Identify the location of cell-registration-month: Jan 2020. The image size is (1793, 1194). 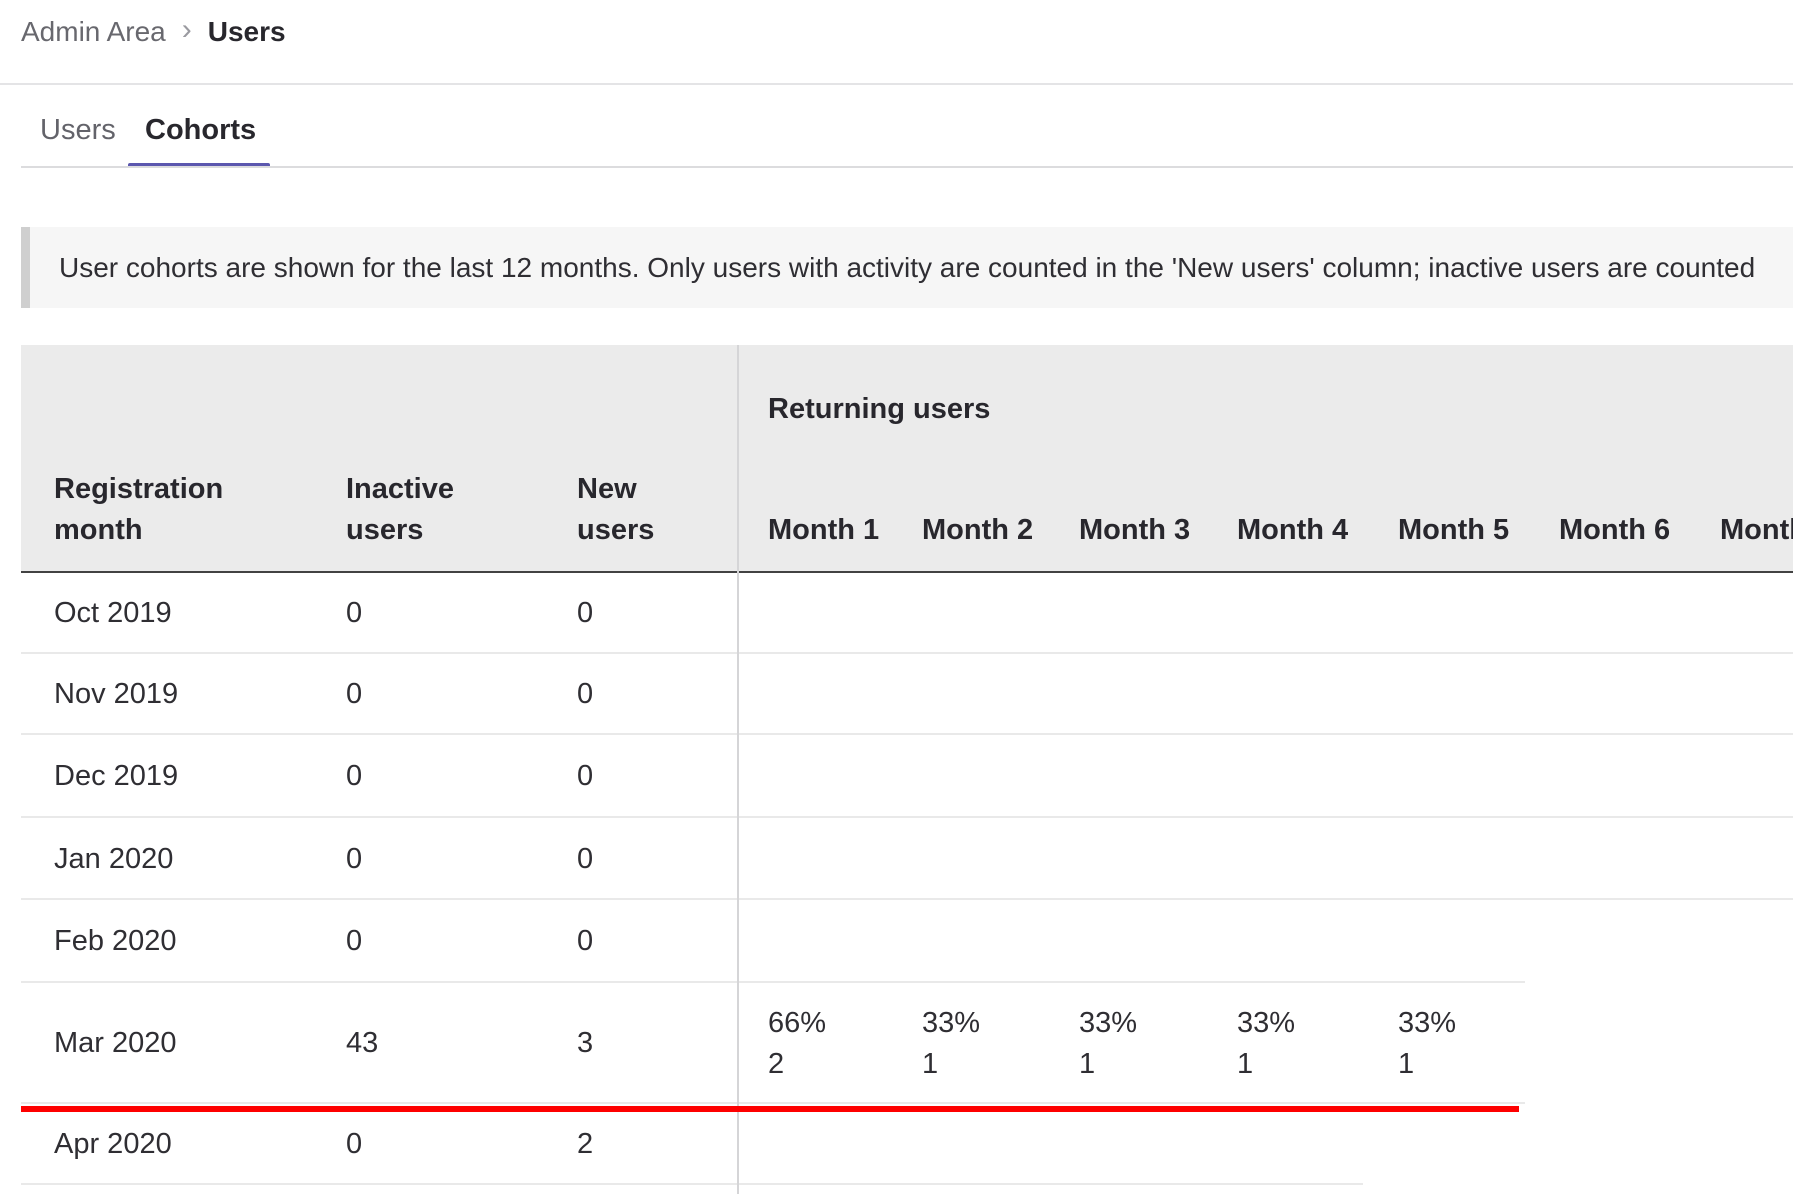
(114, 858).